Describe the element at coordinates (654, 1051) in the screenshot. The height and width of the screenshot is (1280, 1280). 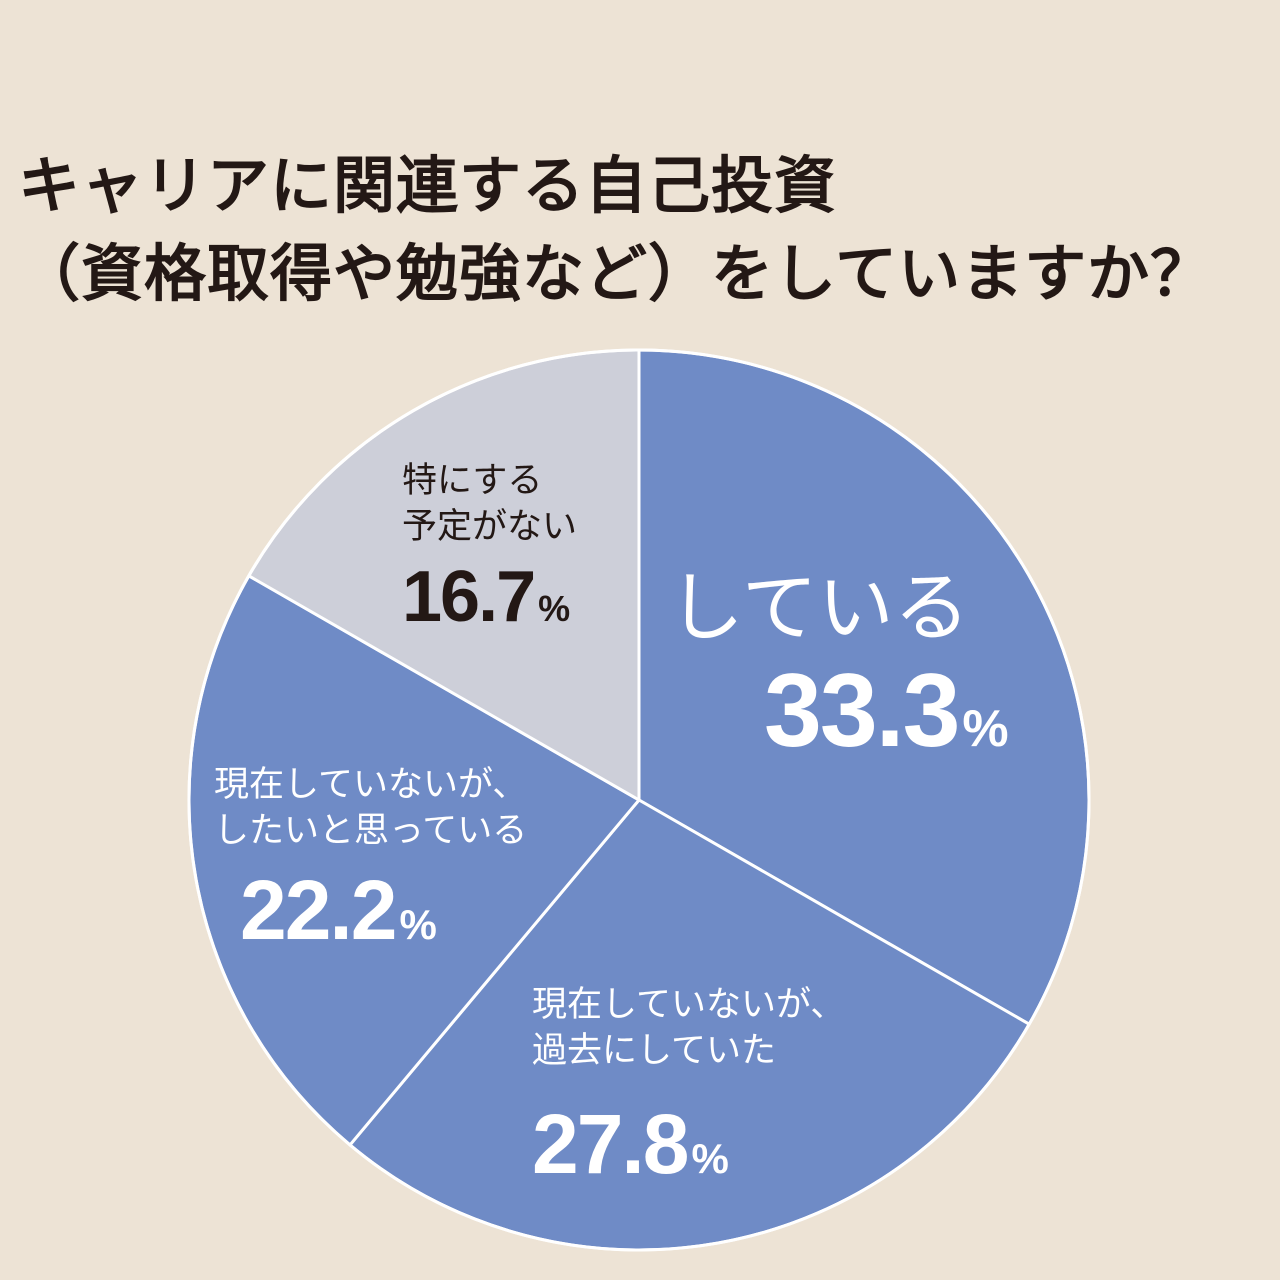
I see `slice-category-line2: 過去にしていた` at that location.